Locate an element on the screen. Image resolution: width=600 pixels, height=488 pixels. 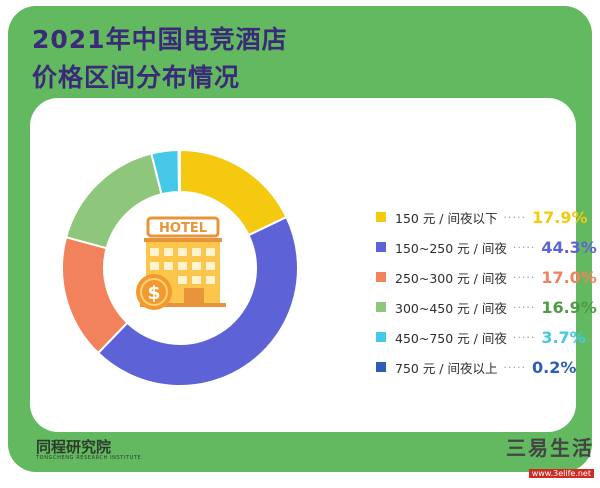
title-line-2: 价格区间分布情况 is located at coordinates (136, 77).